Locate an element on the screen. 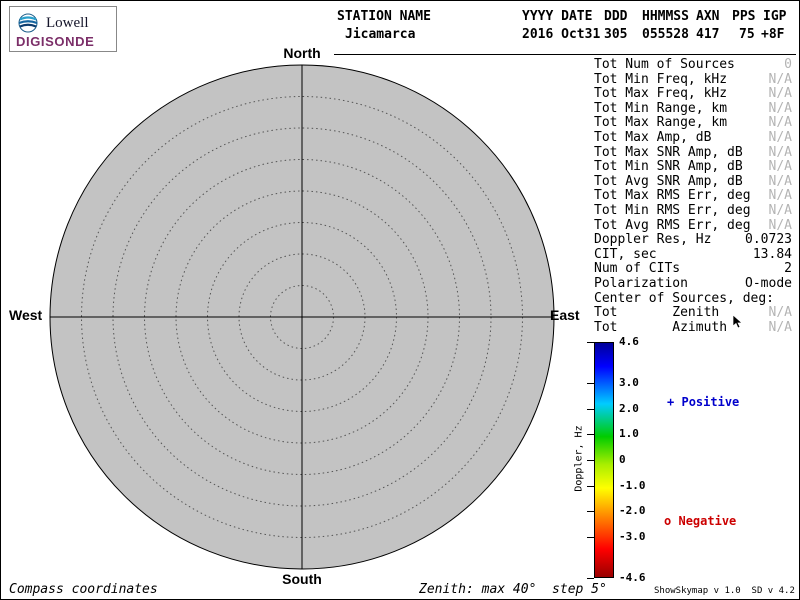  header-val-pps: 75 is located at coordinates (747, 34).